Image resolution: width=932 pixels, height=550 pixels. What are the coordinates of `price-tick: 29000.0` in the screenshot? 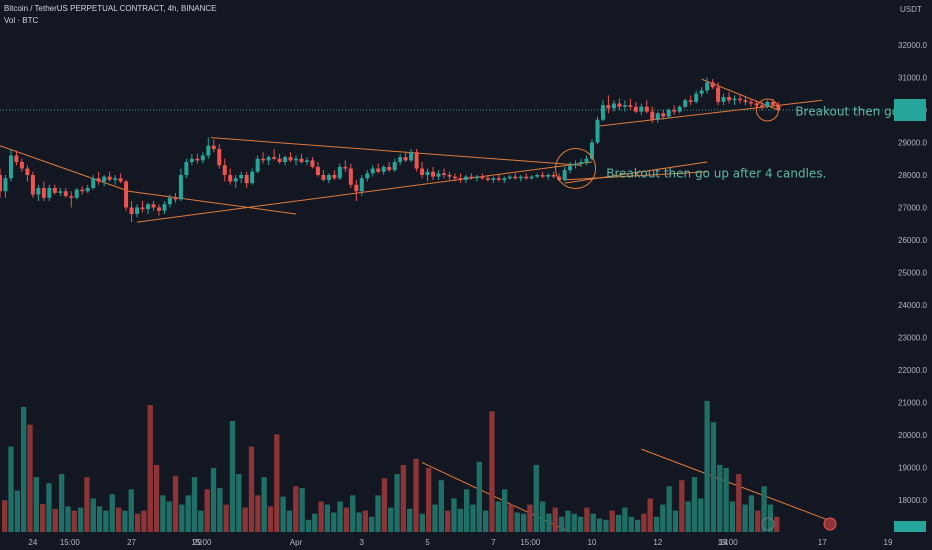 It's located at (912, 143).